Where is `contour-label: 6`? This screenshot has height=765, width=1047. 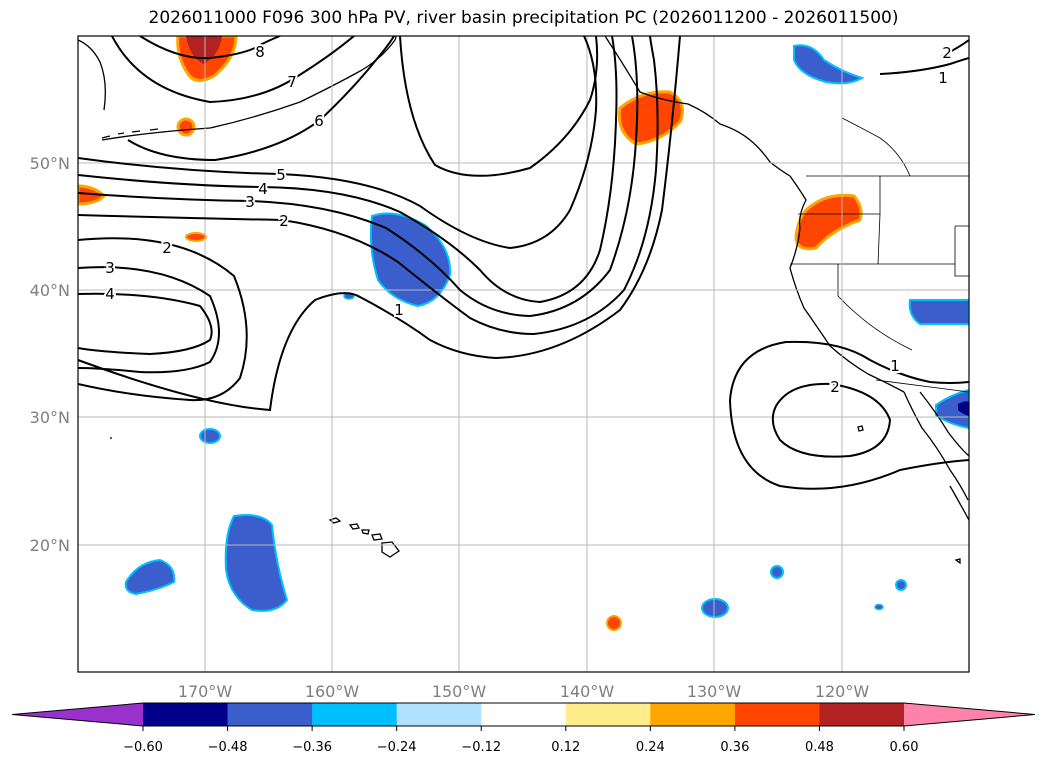 contour-label: 6 is located at coordinates (319, 121).